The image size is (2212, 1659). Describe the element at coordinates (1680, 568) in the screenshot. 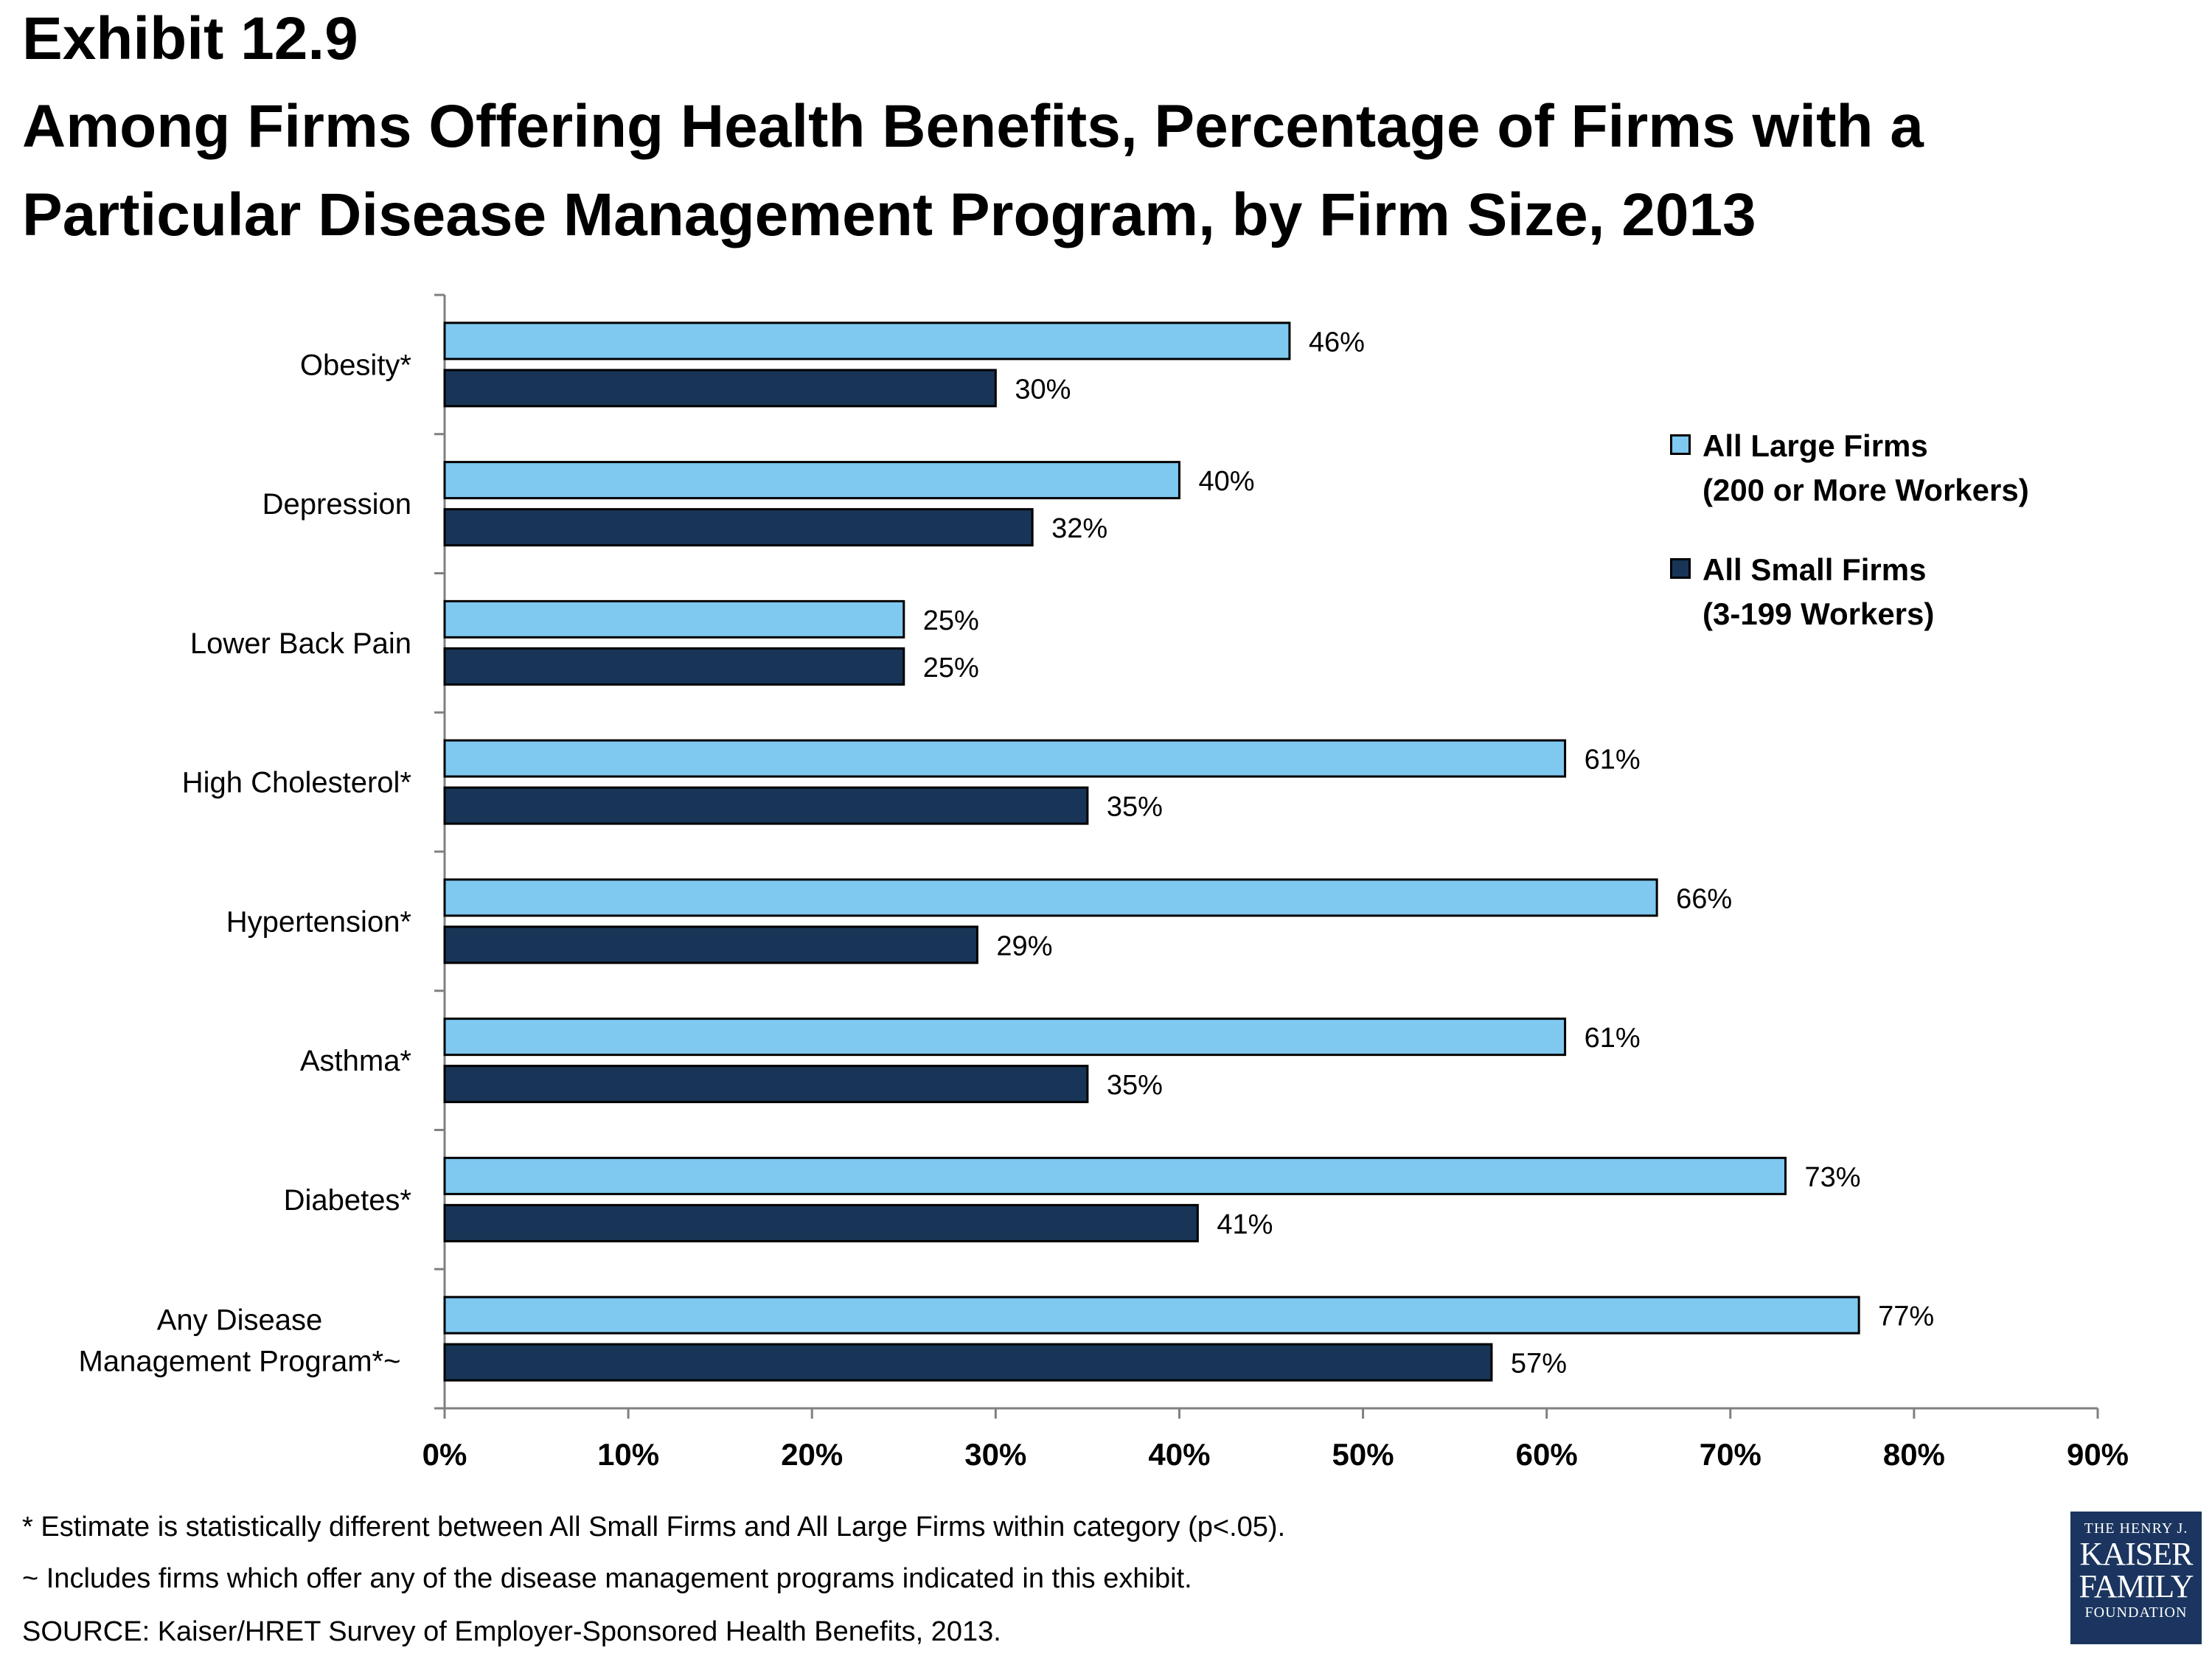

I see `legend-swatch-small-firms` at that location.